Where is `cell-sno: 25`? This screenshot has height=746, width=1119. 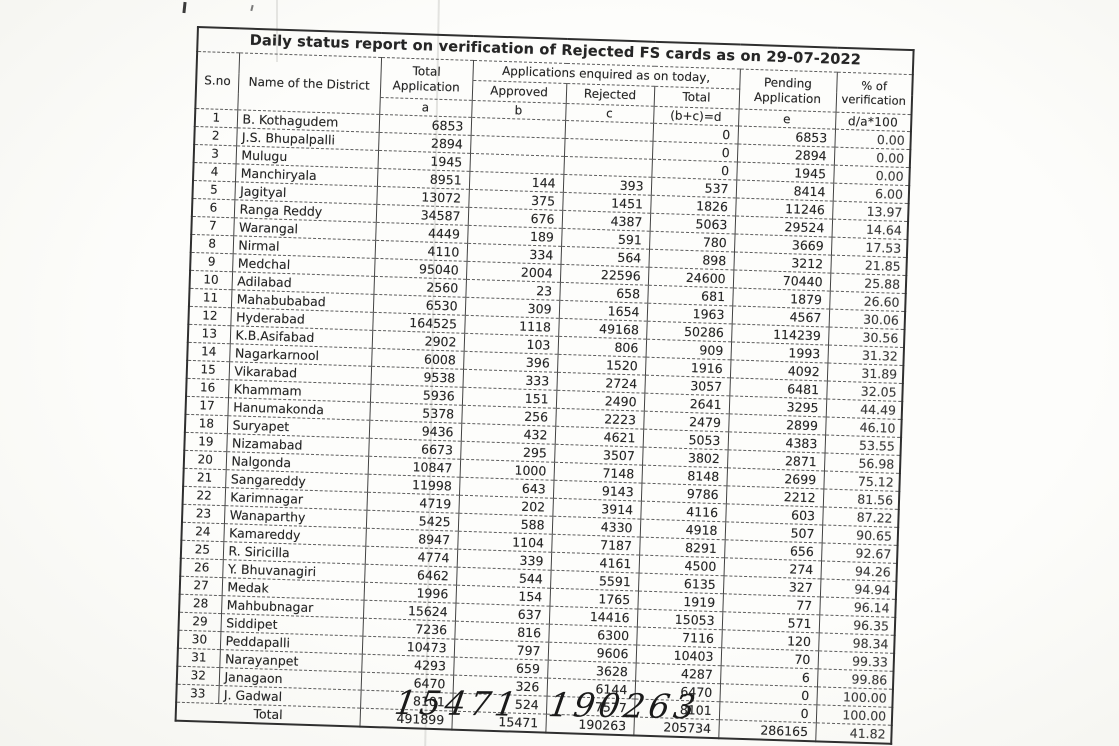 cell-sno: 25 is located at coordinates (202, 550).